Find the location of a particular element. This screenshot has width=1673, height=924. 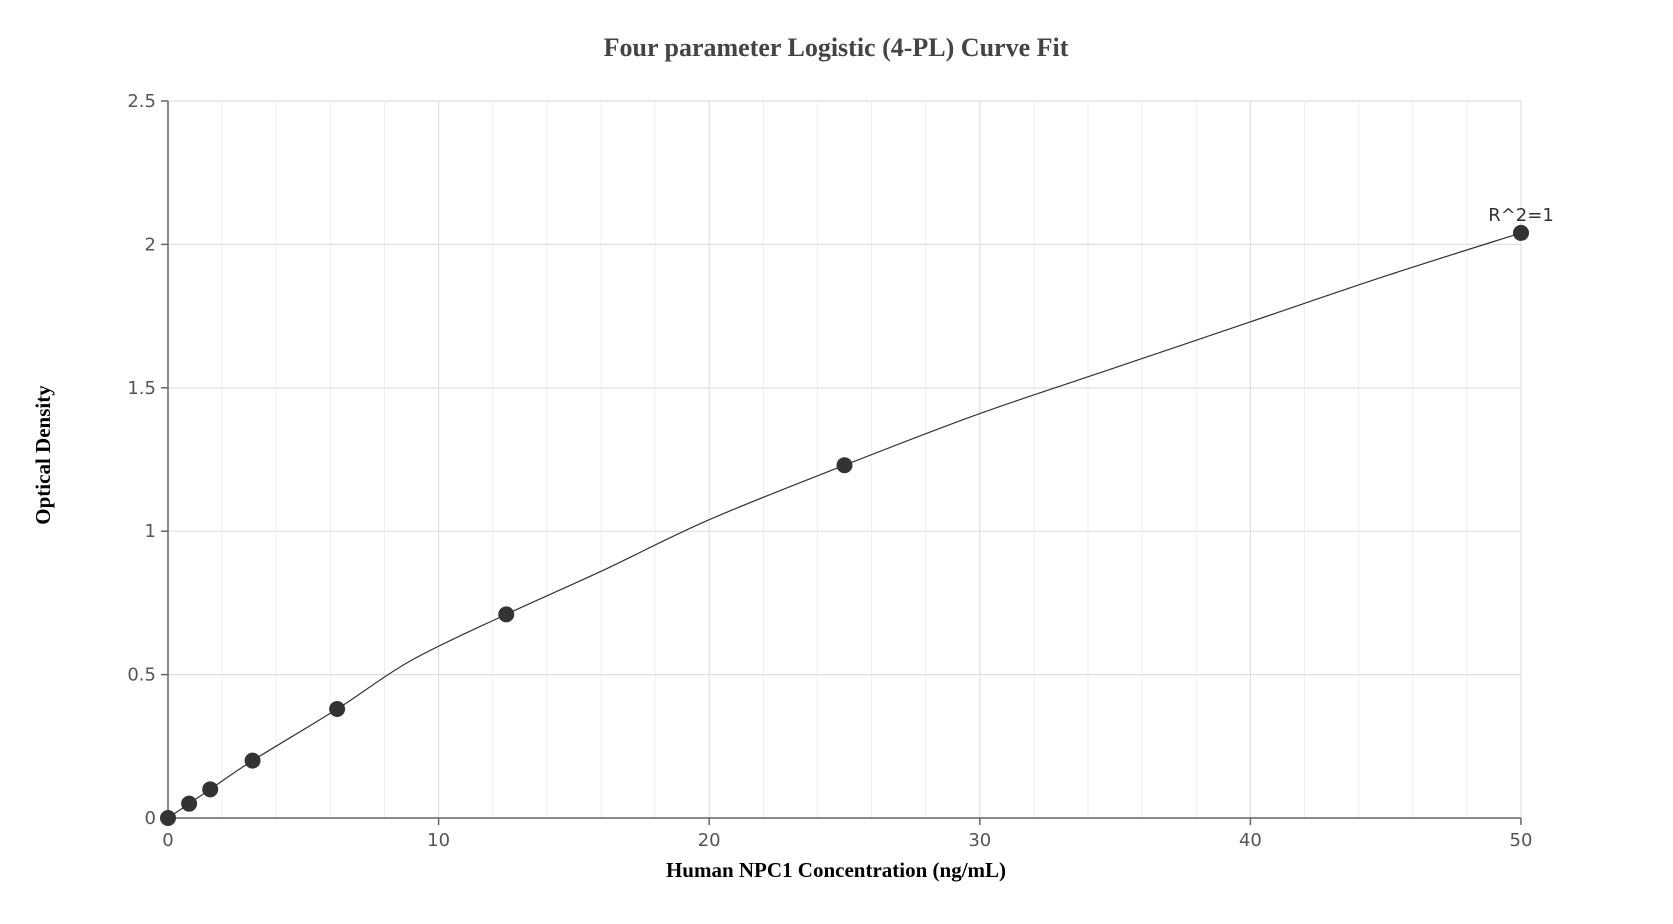

y-tick-label: 0.5 is located at coordinates (141, 675).